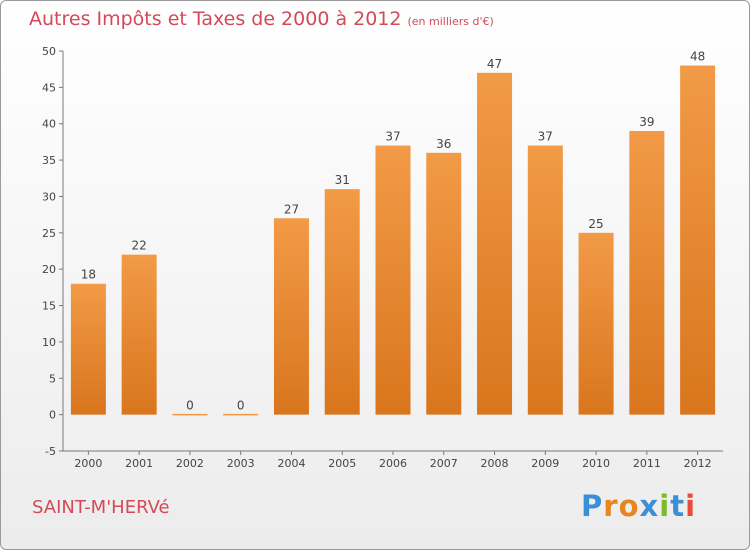 This screenshot has width=750, height=550. I want to click on bar-2001, so click(139, 334).